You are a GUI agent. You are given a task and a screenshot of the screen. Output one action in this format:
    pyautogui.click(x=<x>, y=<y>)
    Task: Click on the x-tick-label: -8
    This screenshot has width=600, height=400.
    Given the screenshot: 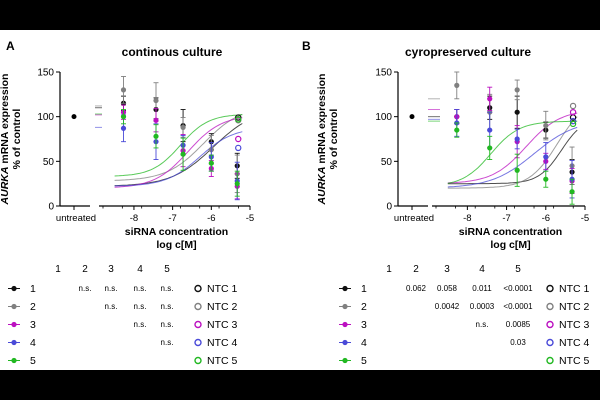 What is the action you would take?
    pyautogui.click(x=467, y=218)
    